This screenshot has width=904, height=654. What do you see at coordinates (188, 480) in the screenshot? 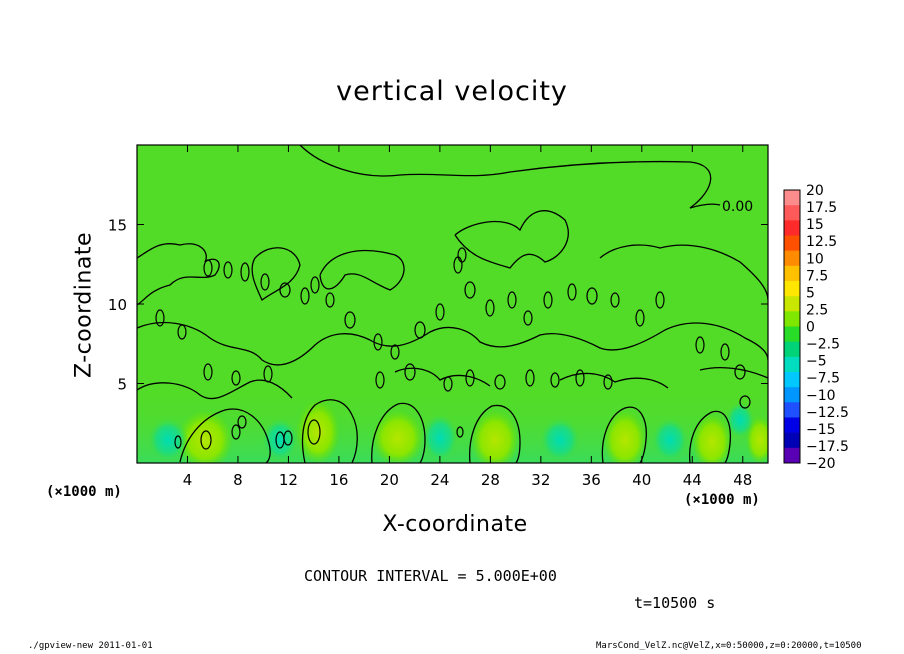
I see `x-tick-label: 4` at bounding box center [188, 480].